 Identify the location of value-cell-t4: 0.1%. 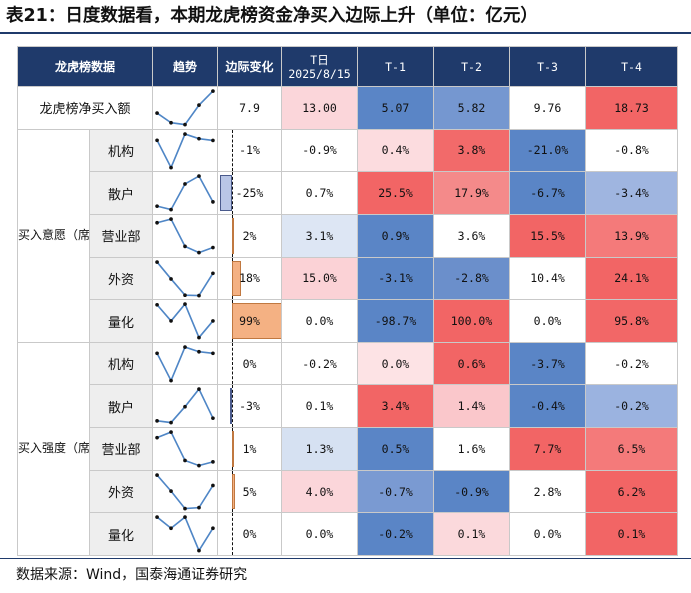
(632, 534).